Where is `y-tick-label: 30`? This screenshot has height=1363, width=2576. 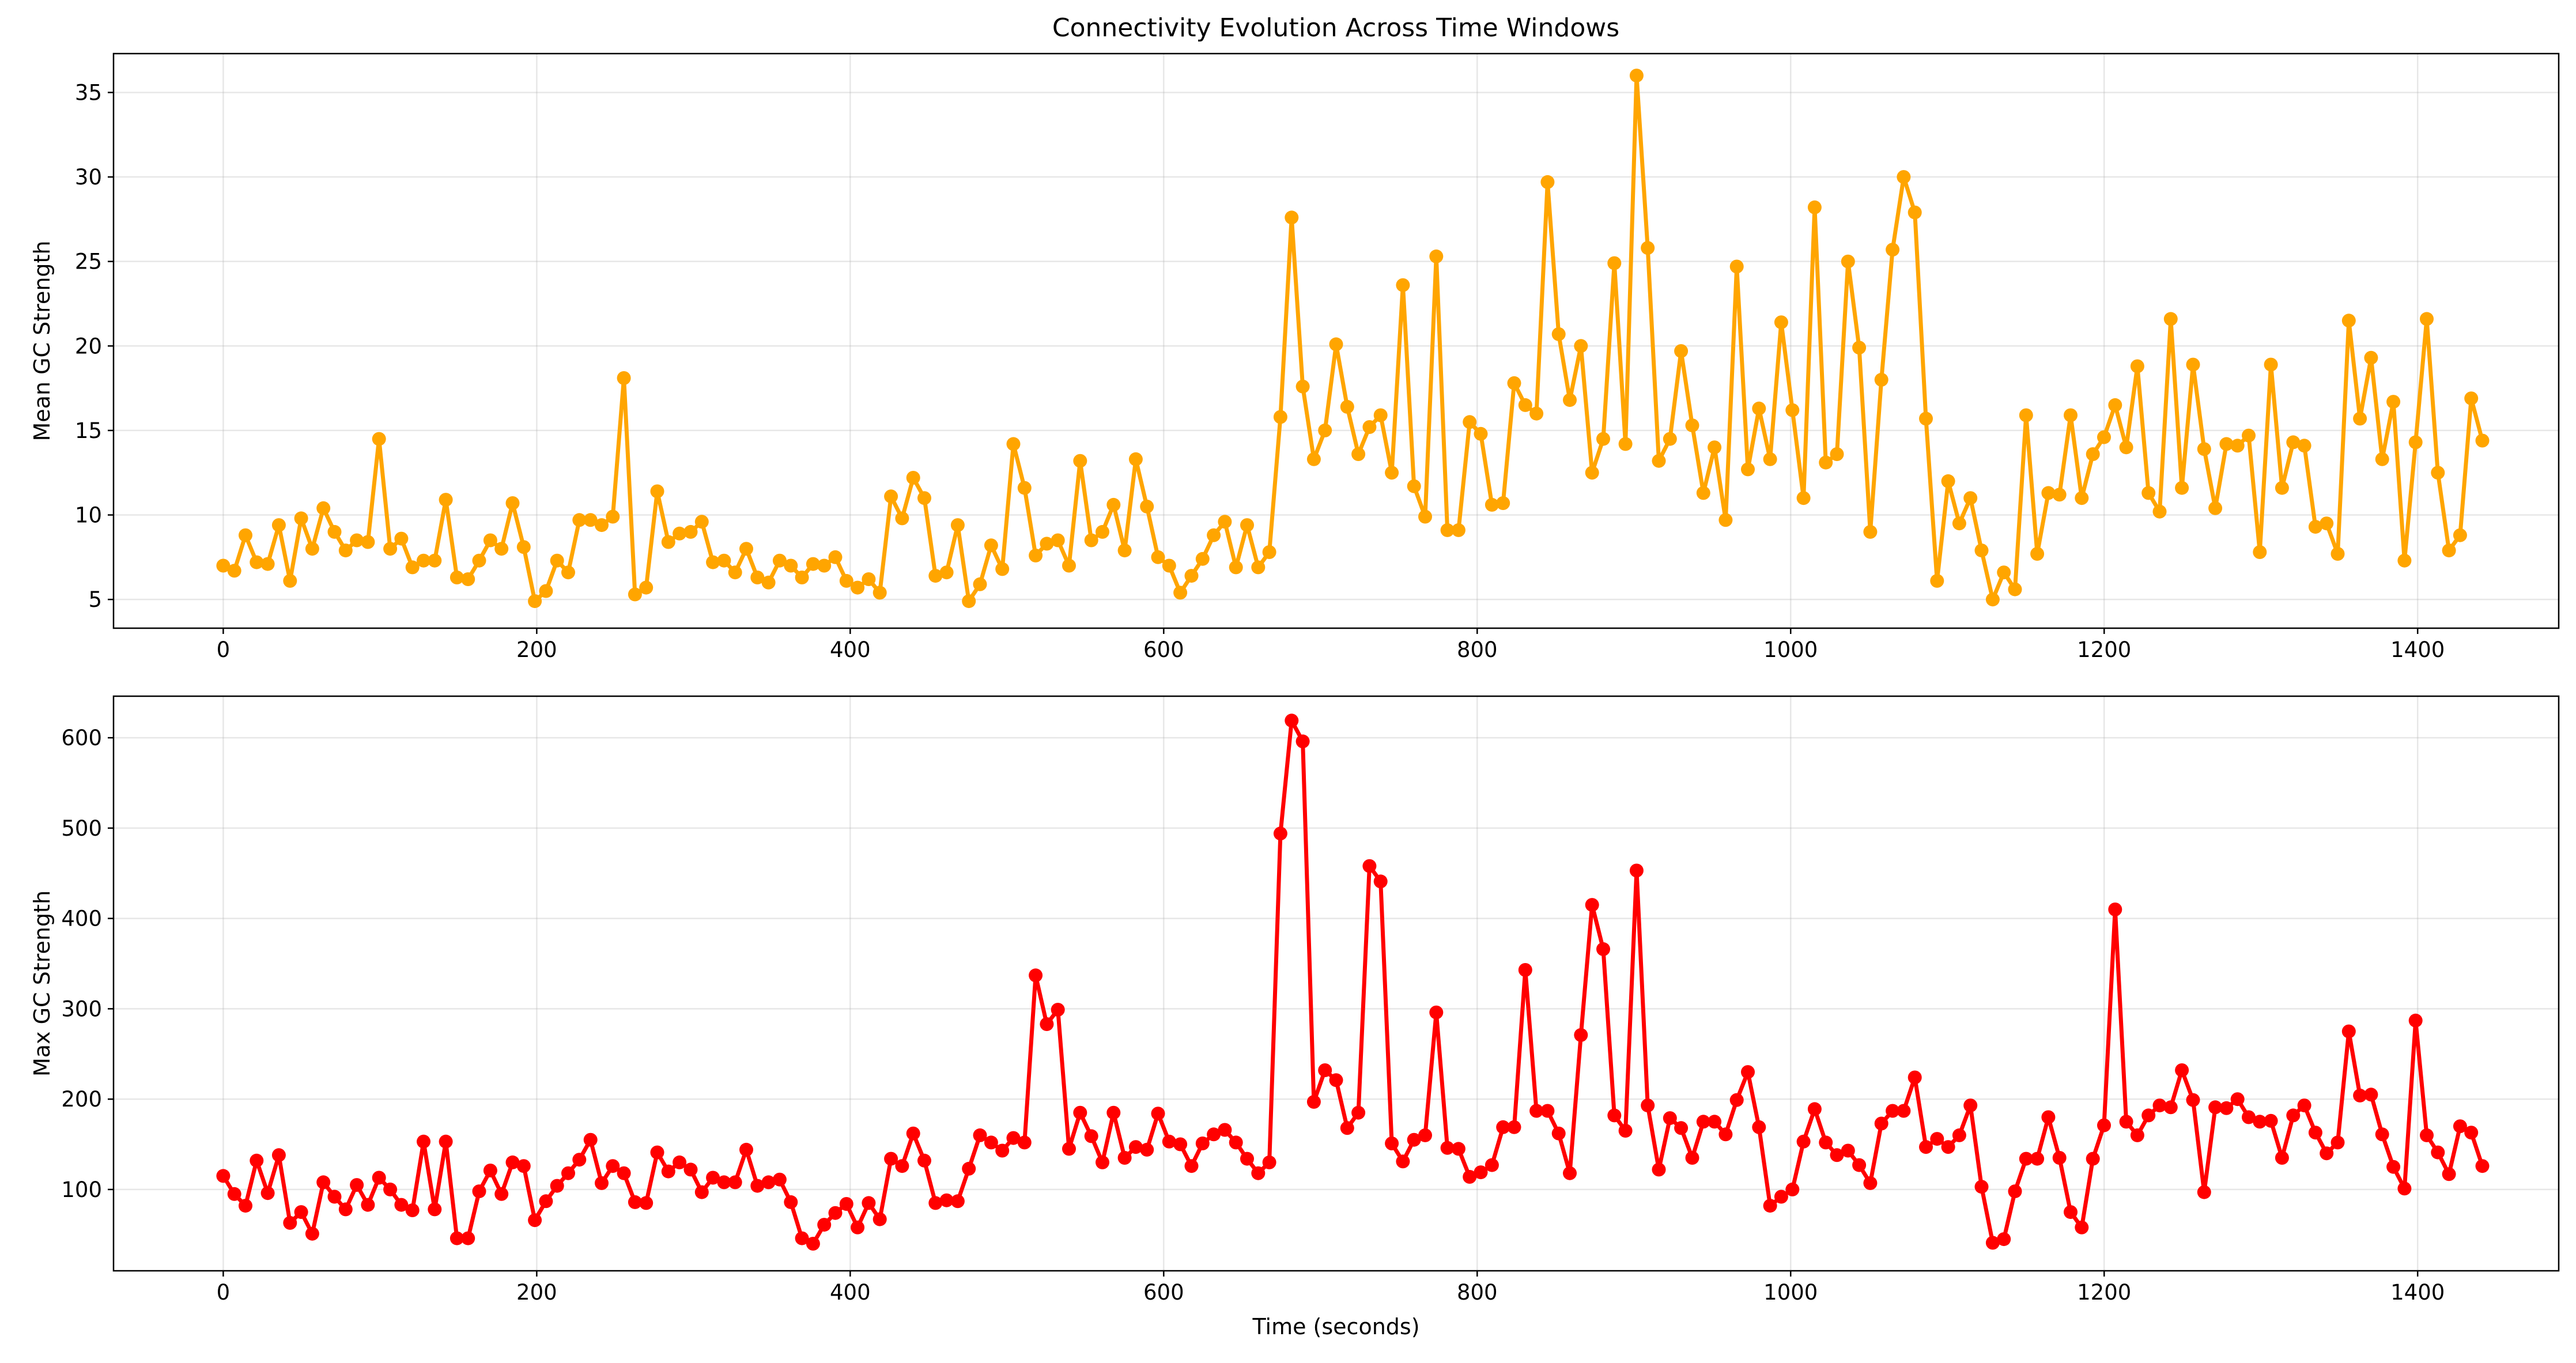
y-tick-label: 30 is located at coordinates (88, 177).